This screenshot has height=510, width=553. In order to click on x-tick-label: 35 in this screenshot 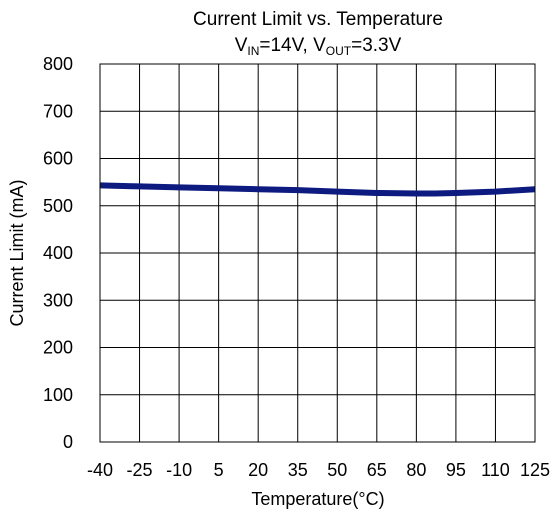, I will do `click(298, 470)`.